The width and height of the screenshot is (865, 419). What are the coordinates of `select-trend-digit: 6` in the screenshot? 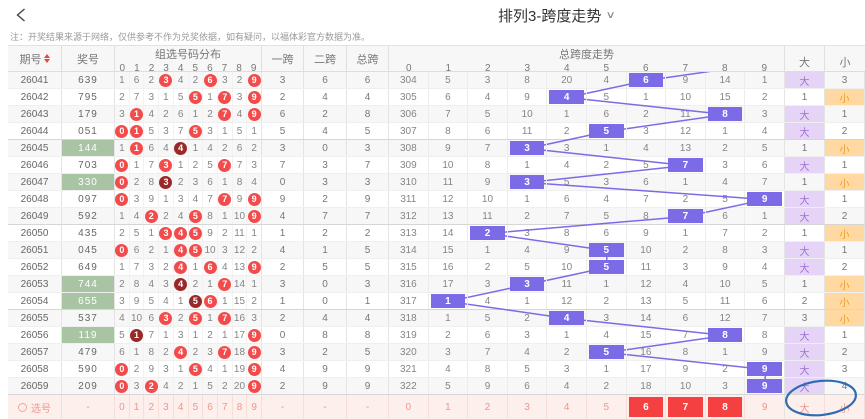 It's located at (647, 407).